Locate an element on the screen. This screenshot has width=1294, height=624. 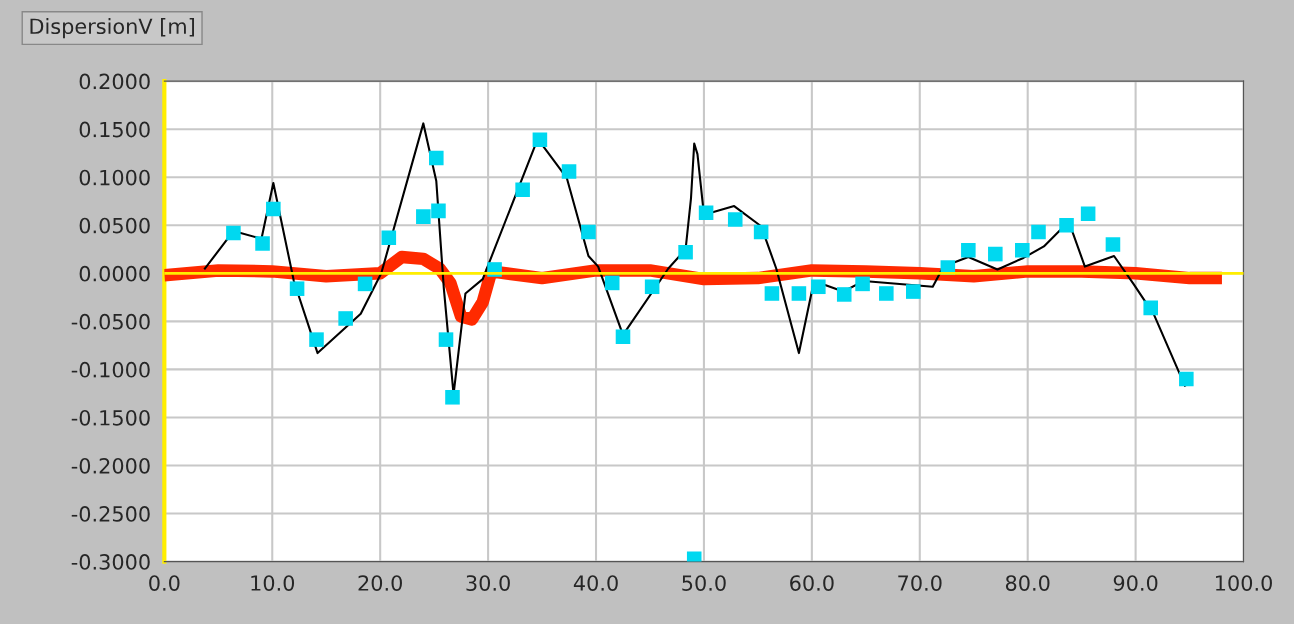
x-tick-label: 40.0 is located at coordinates (595, 583).